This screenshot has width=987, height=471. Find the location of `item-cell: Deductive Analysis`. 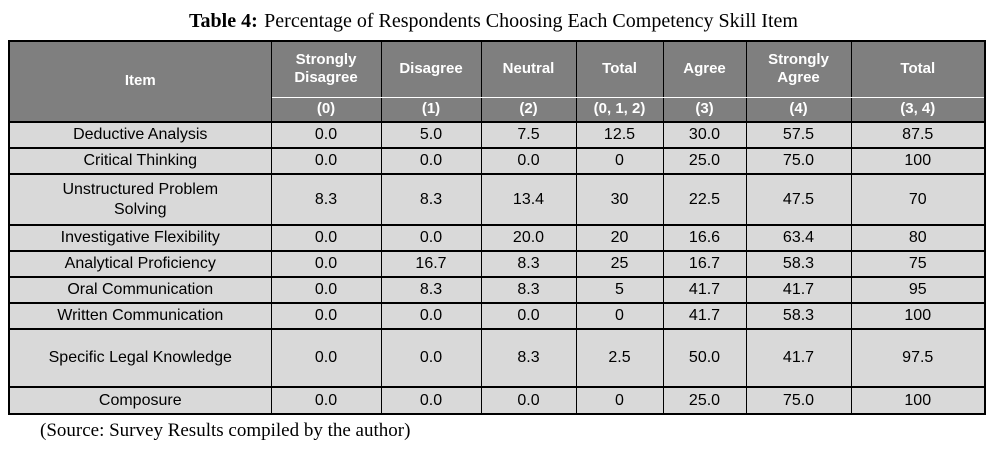

item-cell: Deductive Analysis is located at coordinates (140, 135).